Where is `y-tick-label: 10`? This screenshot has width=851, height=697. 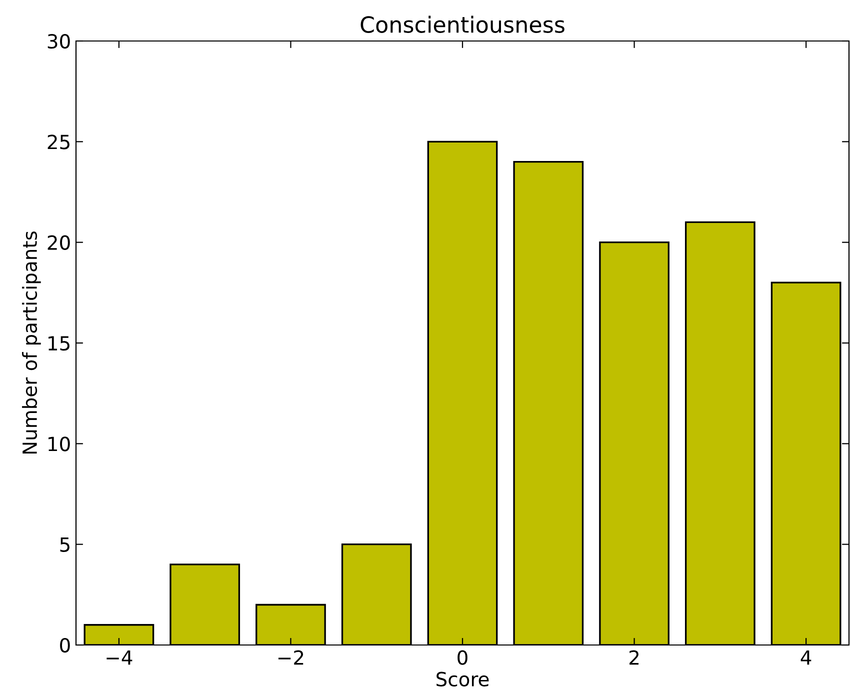
y-tick-label: 10 is located at coordinates (59, 444).